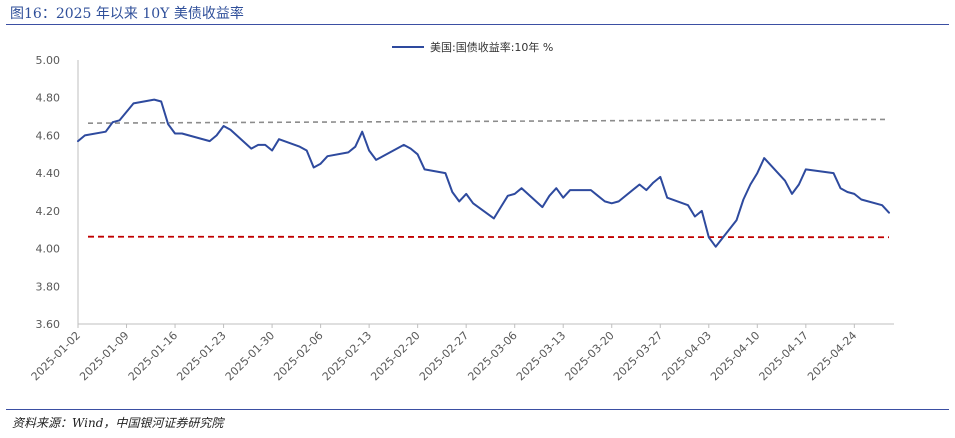 The width and height of the screenshot is (955, 438). What do you see at coordinates (48, 211) in the screenshot?
I see `y-tick-label: 4.20` at bounding box center [48, 211].